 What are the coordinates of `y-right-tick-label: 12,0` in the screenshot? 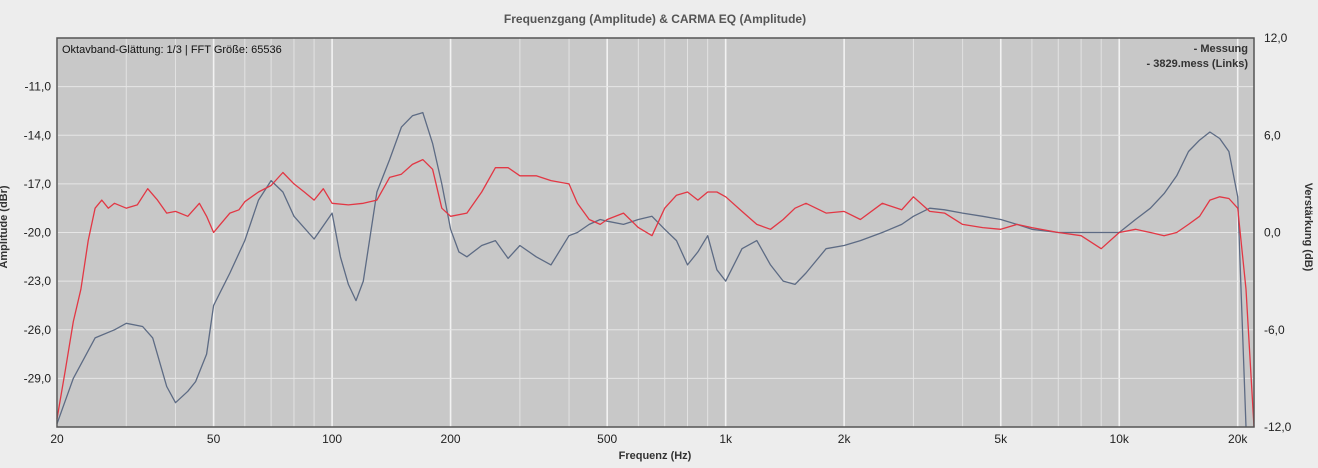 It's located at (1276, 38).